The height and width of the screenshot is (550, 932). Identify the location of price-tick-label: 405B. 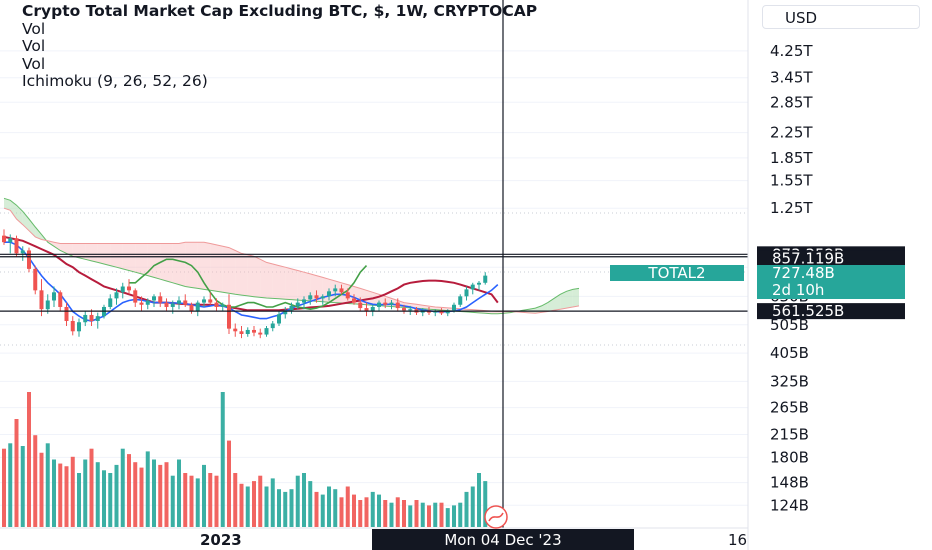
(789, 353).